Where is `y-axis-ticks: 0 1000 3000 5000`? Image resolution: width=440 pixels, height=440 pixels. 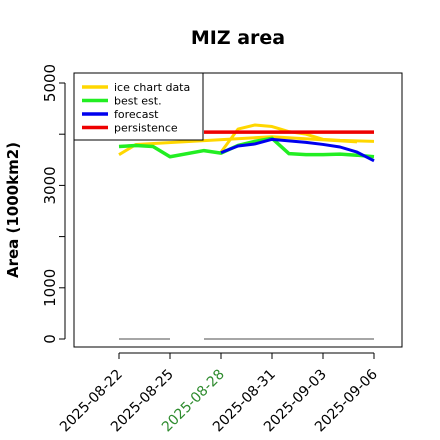
y-axis-ticks: 0 1000 3000 5000 is located at coordinates (53, 204).